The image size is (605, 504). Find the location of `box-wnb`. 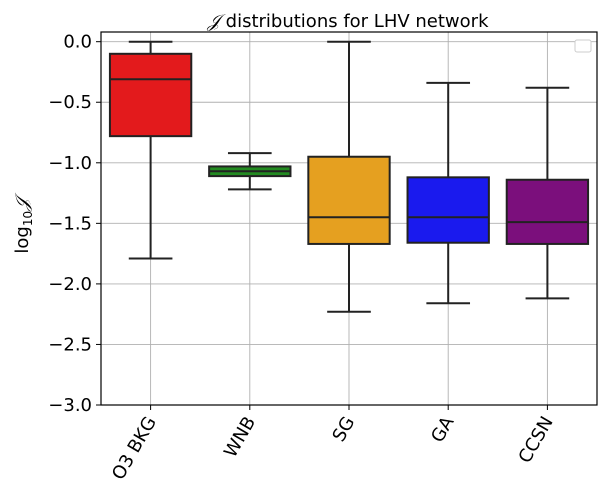

box-wnb is located at coordinates (250, 171).